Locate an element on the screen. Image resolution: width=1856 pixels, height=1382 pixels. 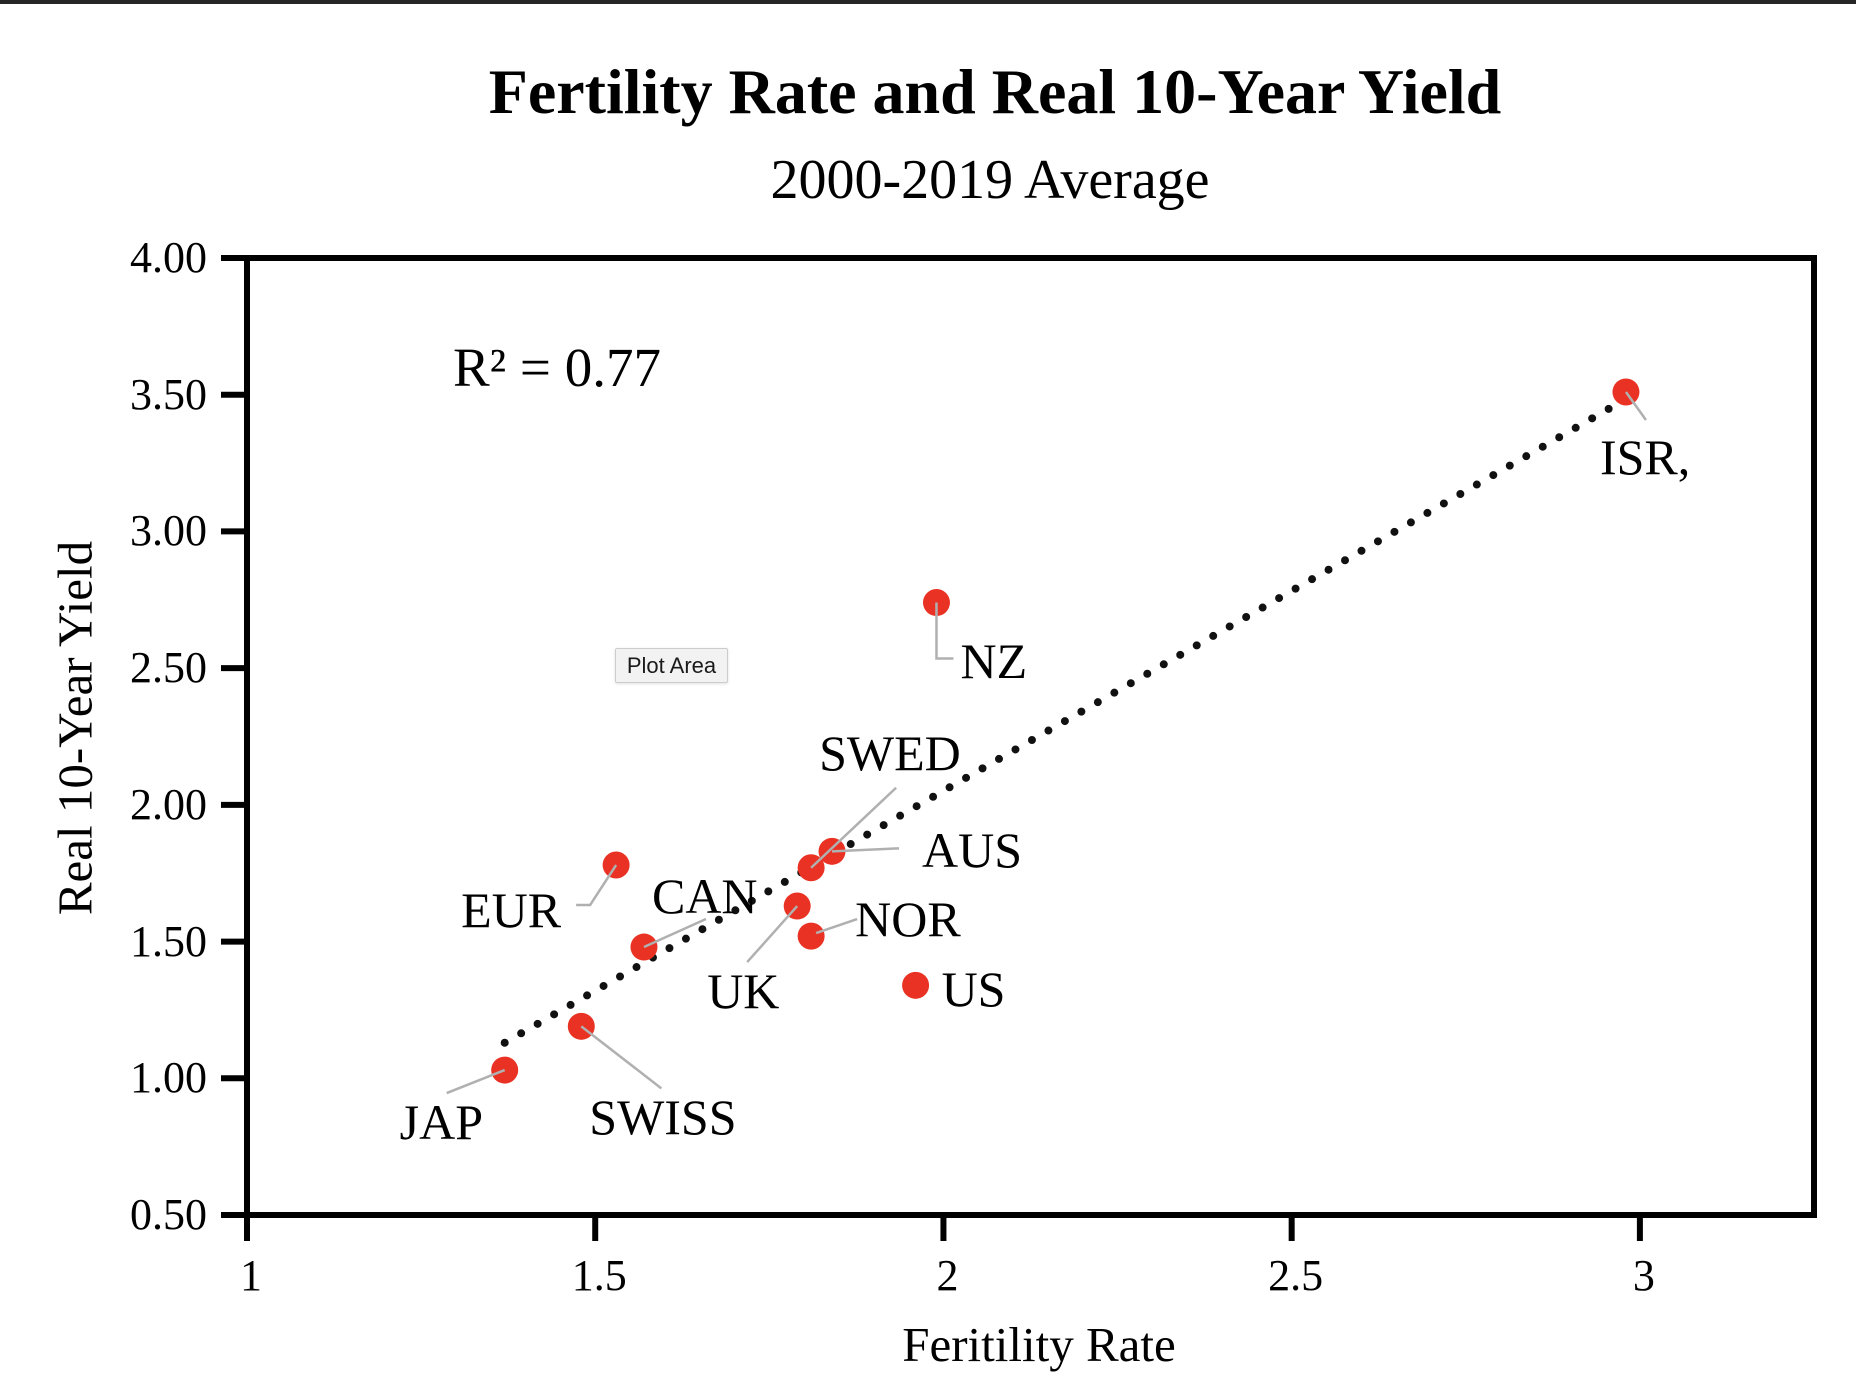
chart-subtitle: 2000-2019 Average is located at coordinates (990, 180).